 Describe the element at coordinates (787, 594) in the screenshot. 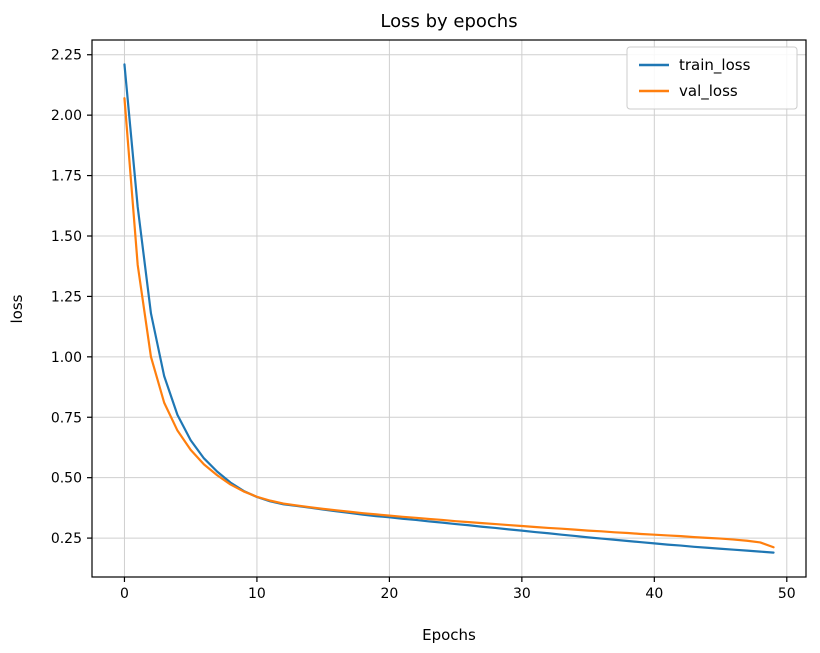

I see `x-tick-label: 50` at that location.